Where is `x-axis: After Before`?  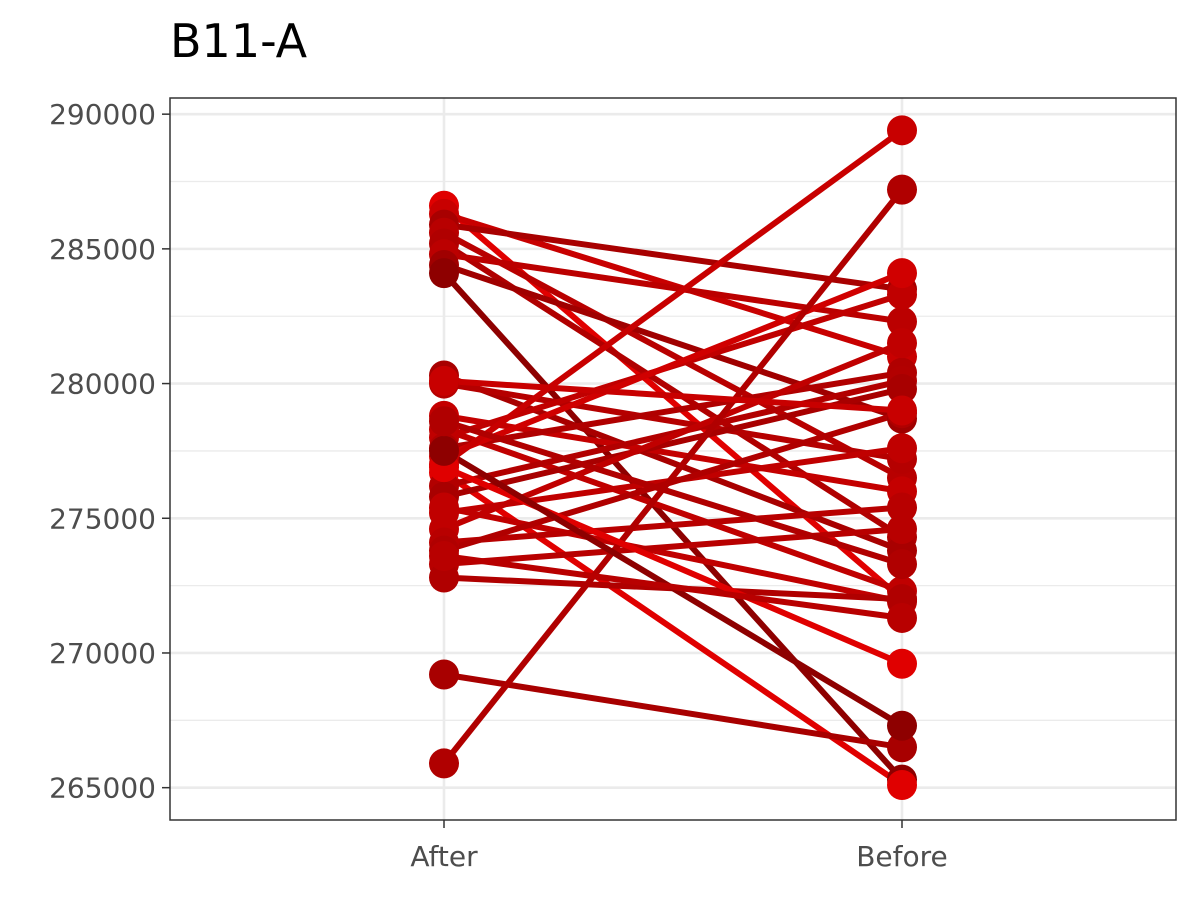 x-axis: After Before is located at coordinates (679, 846).